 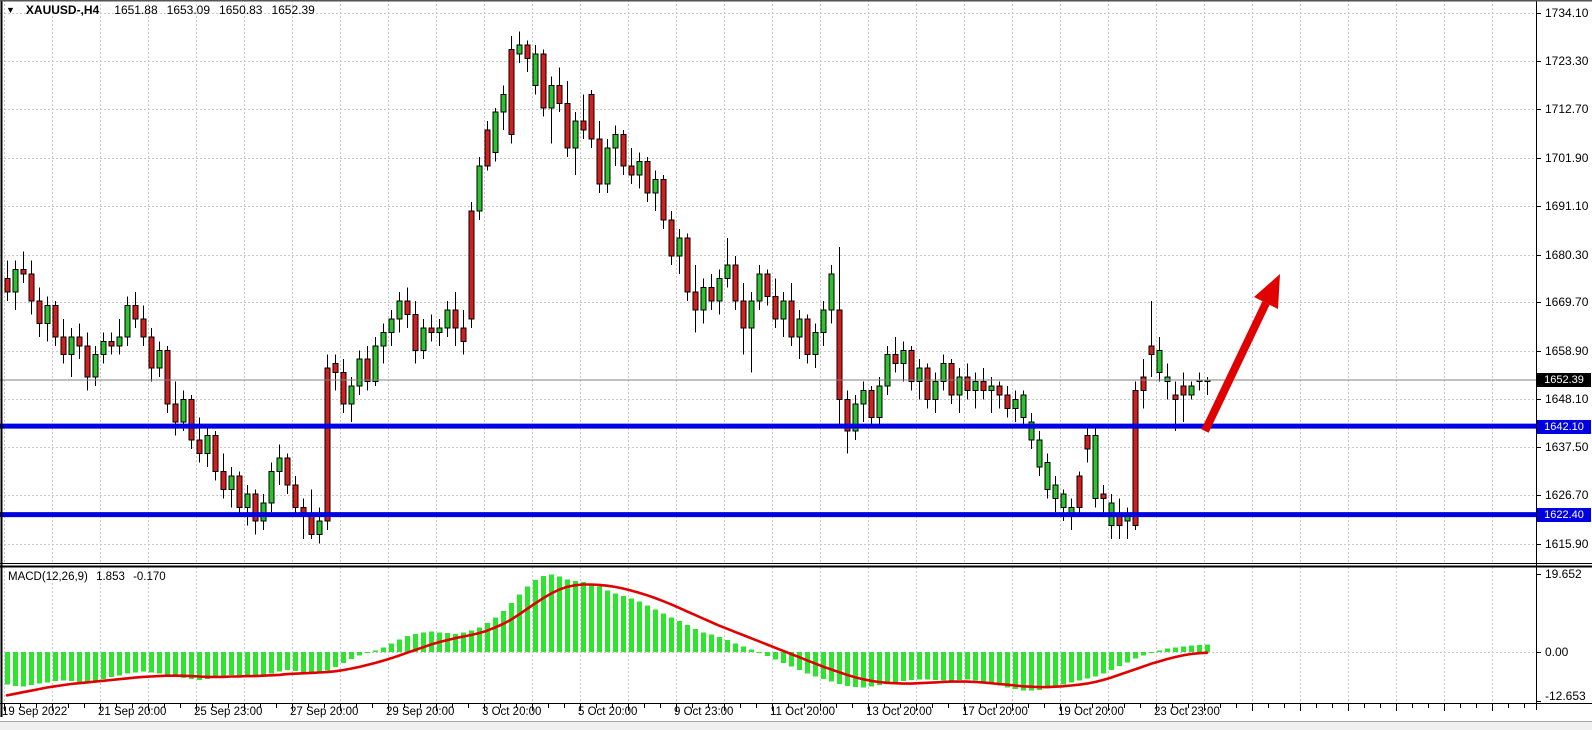 I want to click on macd-tick-label: 0.00, so click(x=1557, y=652).